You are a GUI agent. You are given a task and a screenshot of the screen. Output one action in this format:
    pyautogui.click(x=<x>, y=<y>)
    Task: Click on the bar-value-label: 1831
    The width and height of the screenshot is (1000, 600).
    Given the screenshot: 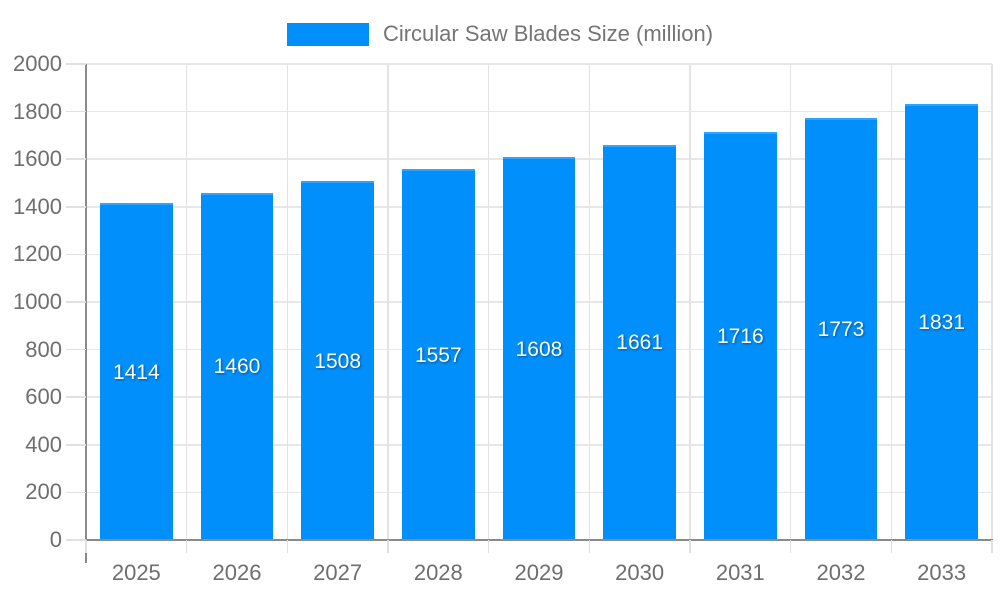 What is the action you would take?
    pyautogui.click(x=941, y=323)
    